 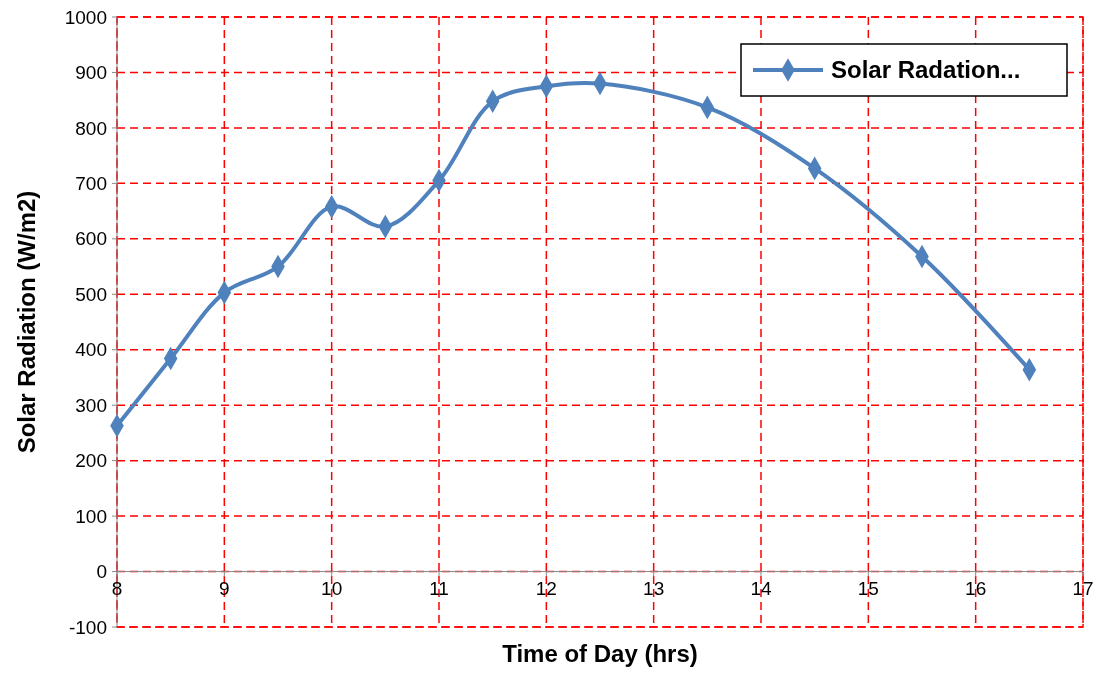 What do you see at coordinates (91, 350) in the screenshot?
I see `y-tick-label: 400` at bounding box center [91, 350].